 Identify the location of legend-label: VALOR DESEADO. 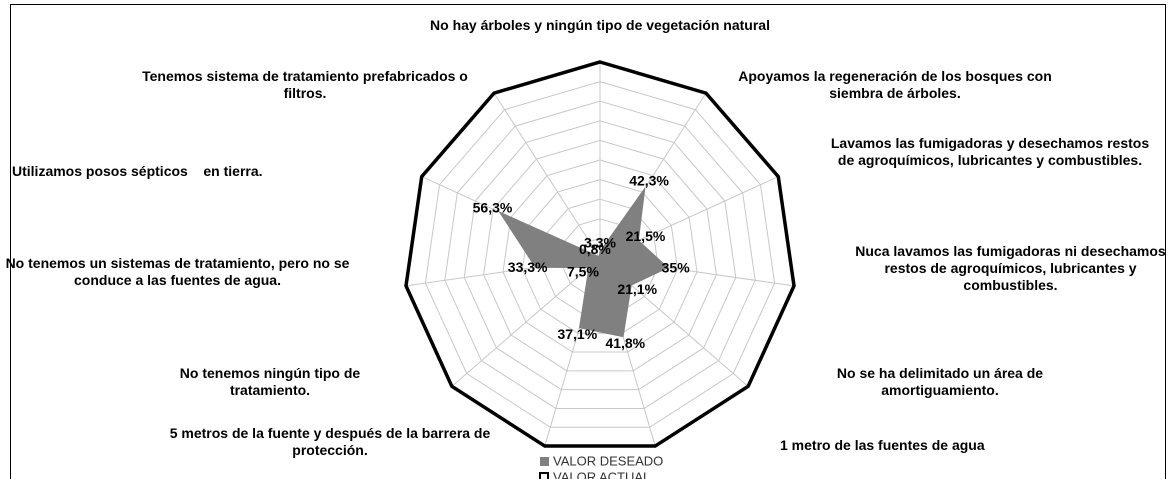
(608, 460).